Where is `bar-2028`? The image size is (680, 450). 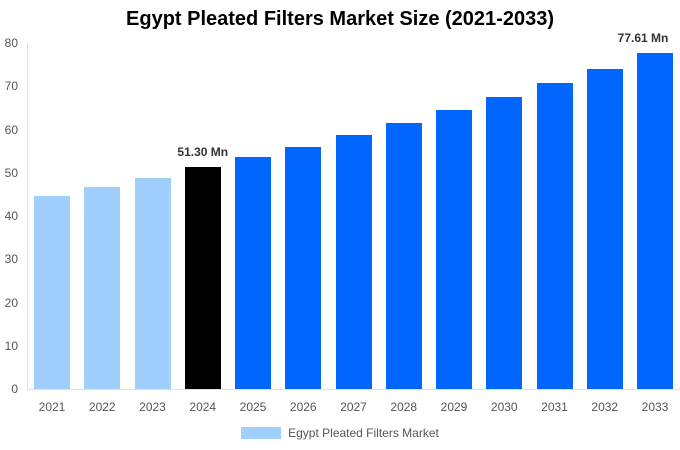 bar-2028 is located at coordinates (403, 256).